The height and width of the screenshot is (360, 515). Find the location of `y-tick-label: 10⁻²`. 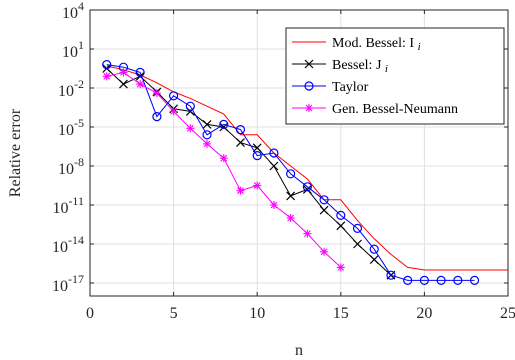

y-tick-label: 10⁻² is located at coordinates (71, 88).